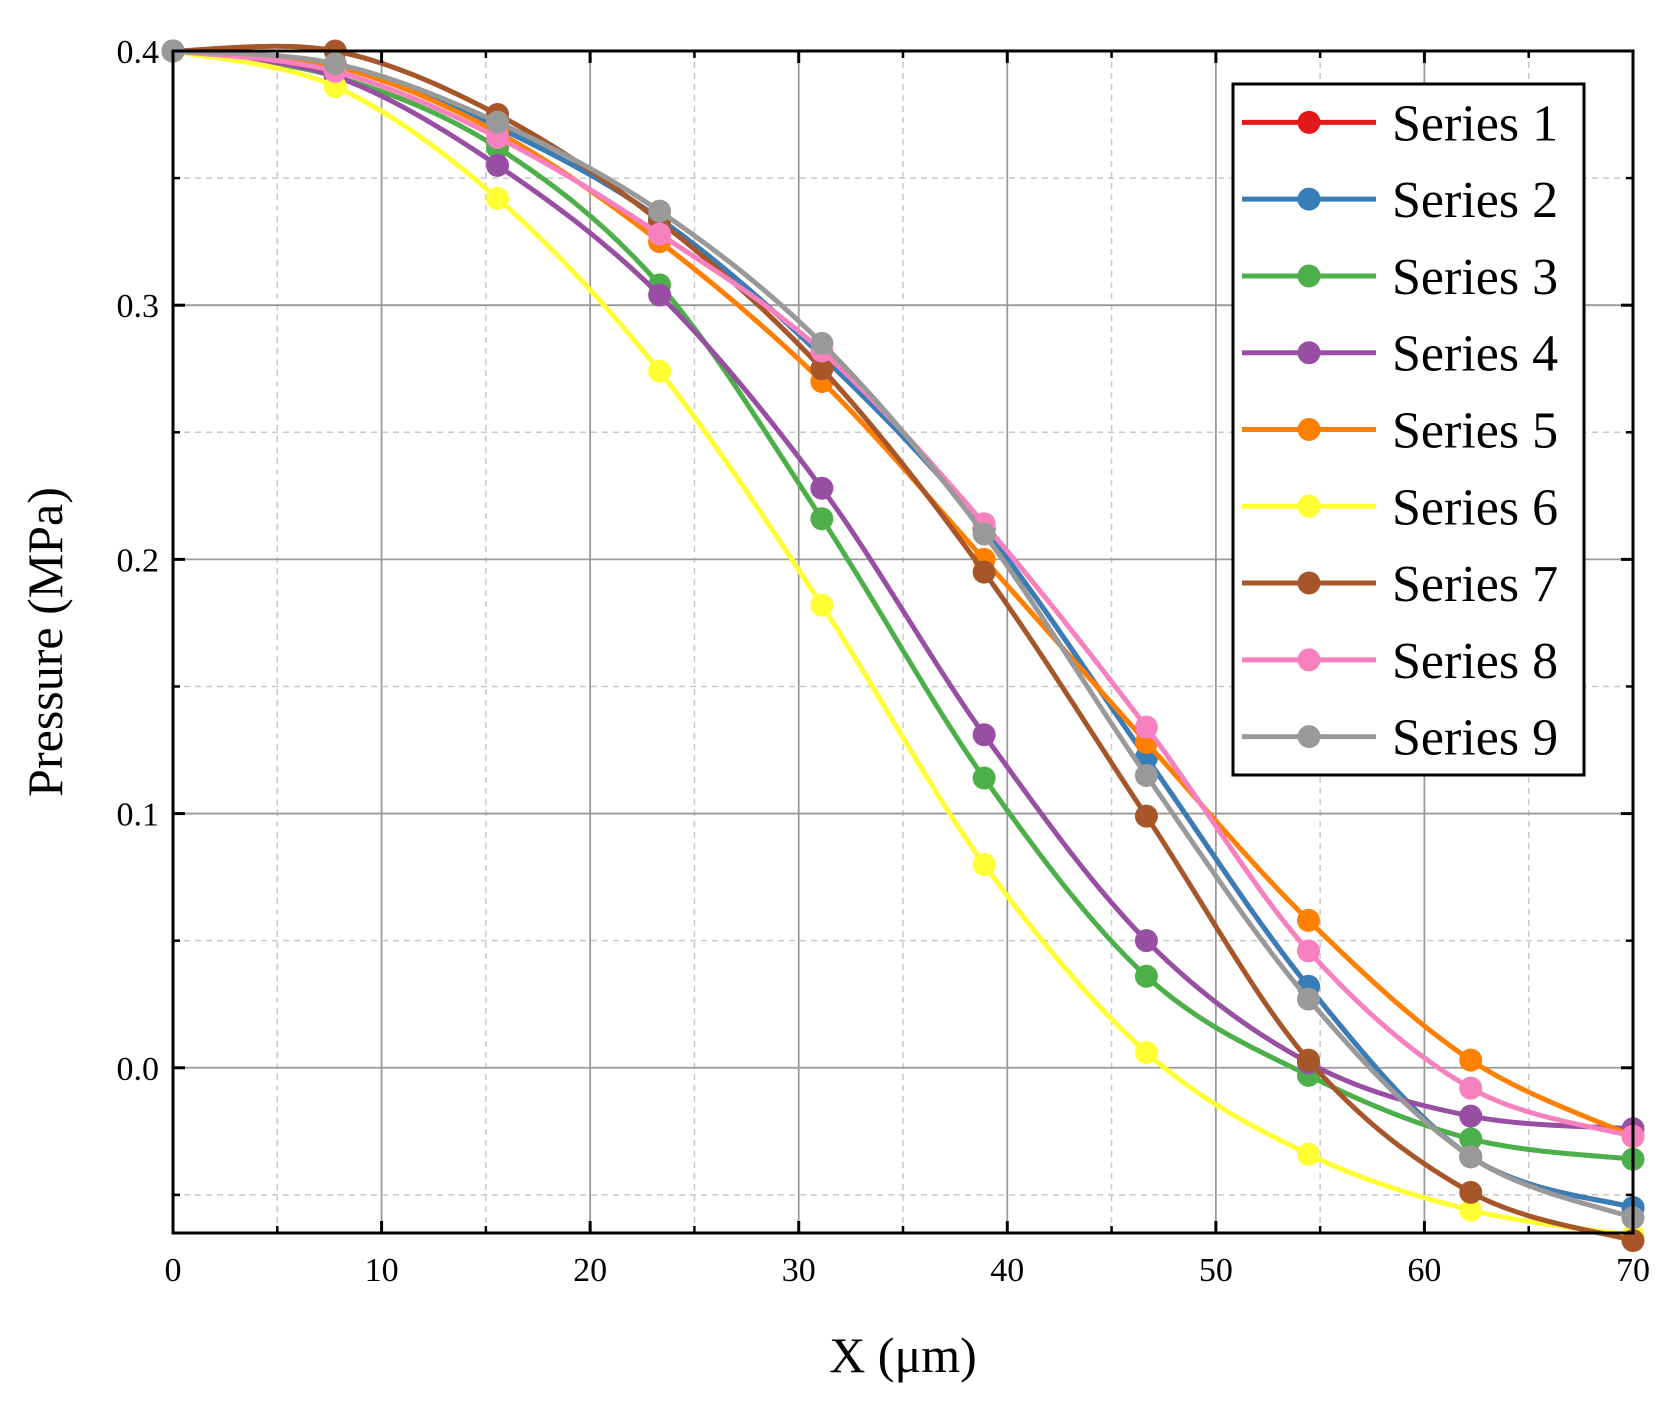  I want to click on legend-item: Series 5, so click(1400, 431).